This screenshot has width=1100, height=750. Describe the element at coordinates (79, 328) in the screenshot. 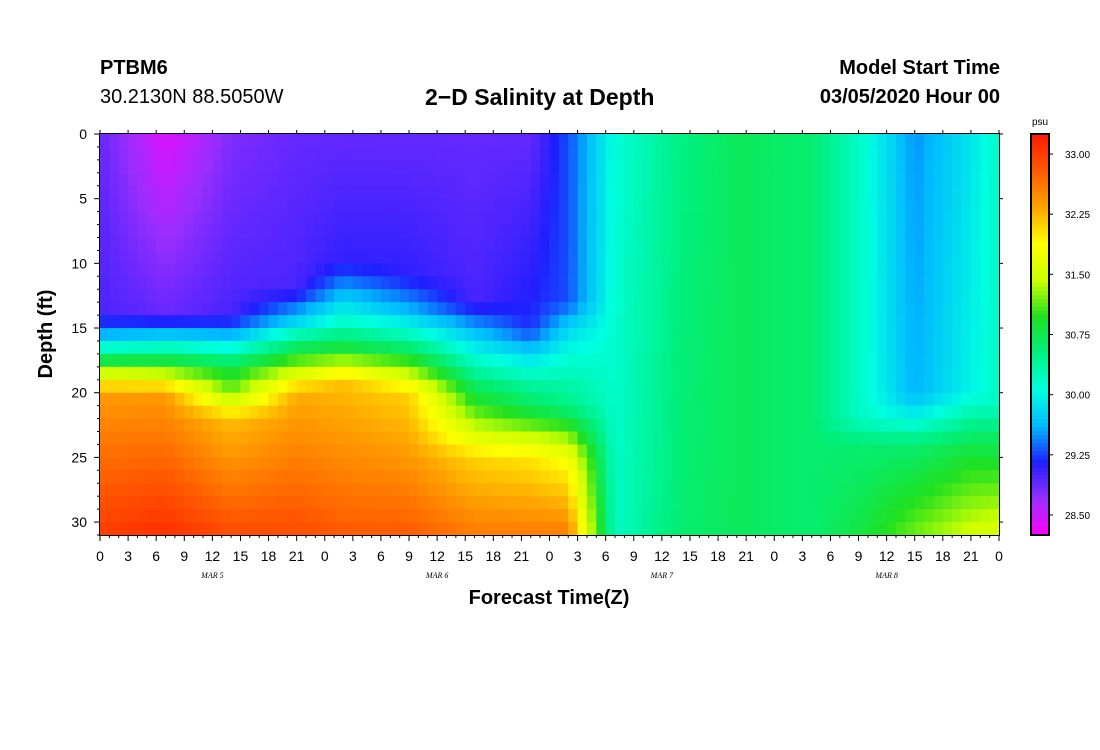

I see `y-tick-label: 15` at that location.